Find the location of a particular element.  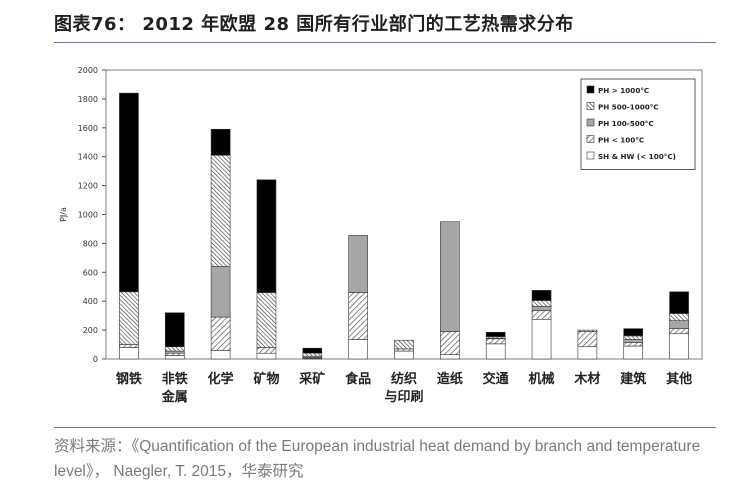

chart-title: 图表76： 2012 年欧盟 28 国所有行业部门的工艺热需求分布 is located at coordinates (314, 24).